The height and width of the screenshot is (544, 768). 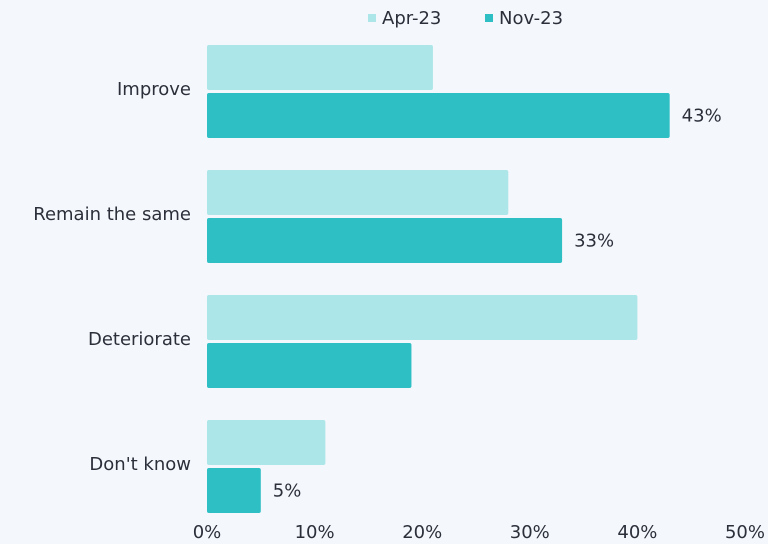 What do you see at coordinates (745, 532) in the screenshot?
I see `x-tick-label: 50%` at bounding box center [745, 532].